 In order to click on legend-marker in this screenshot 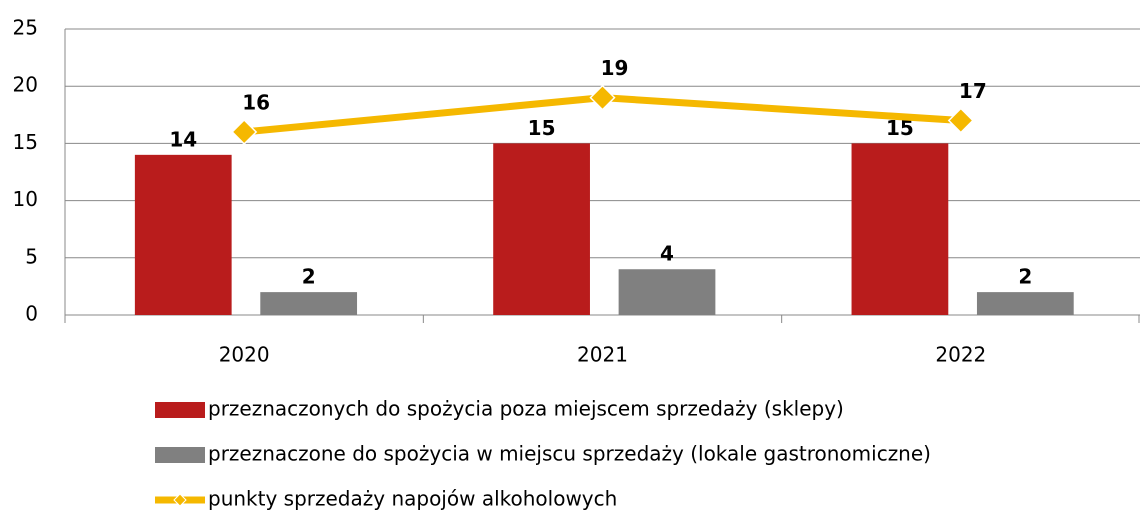, I will do `click(180, 500)`.